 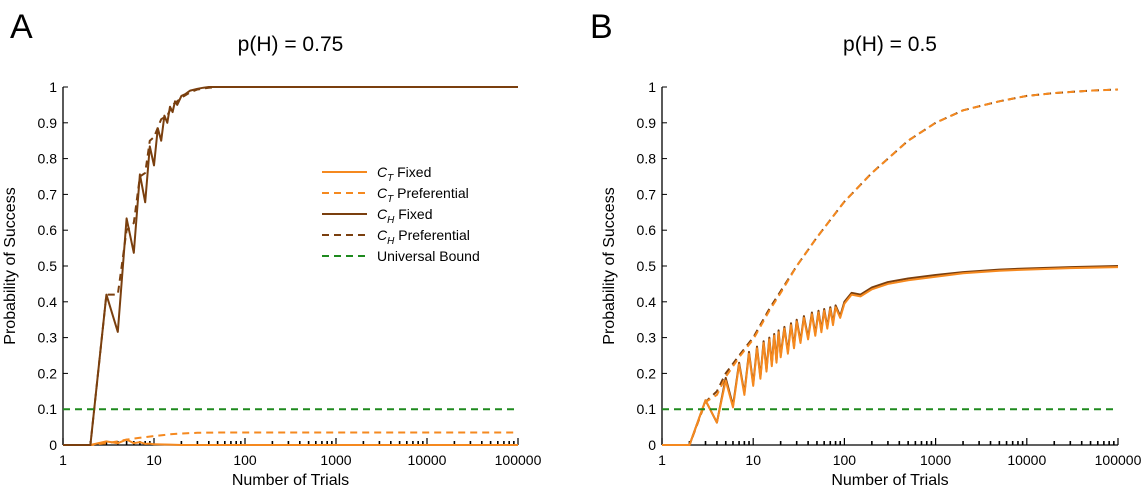 I want to click on legend-item-ct_pref: CT Preferential, so click(x=395, y=195).